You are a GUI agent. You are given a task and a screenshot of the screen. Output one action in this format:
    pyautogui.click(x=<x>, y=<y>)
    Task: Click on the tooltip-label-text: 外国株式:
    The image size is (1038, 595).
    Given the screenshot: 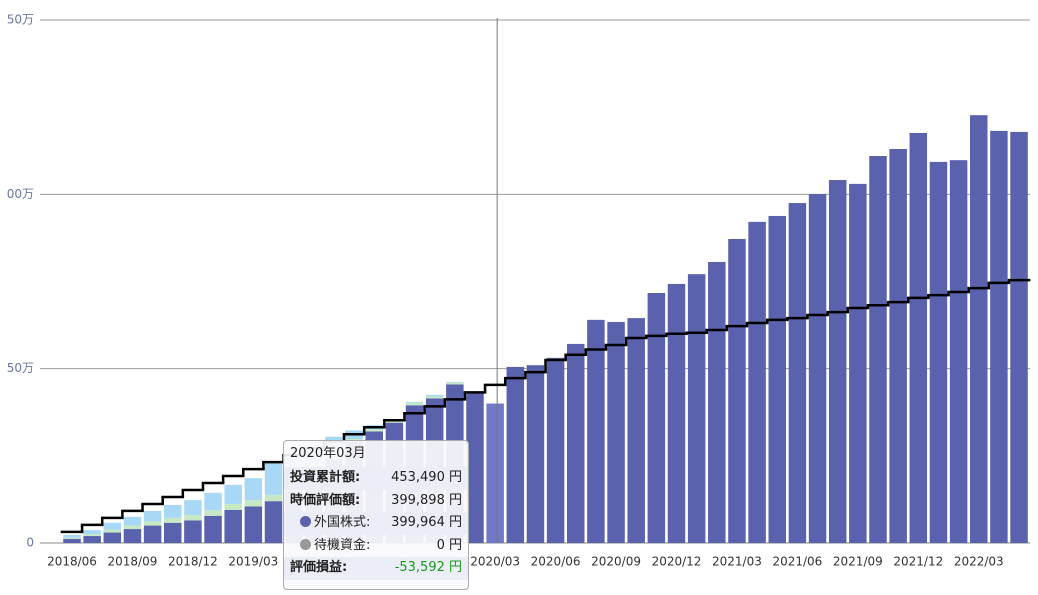 What is the action you would take?
    pyautogui.click(x=342, y=522)
    